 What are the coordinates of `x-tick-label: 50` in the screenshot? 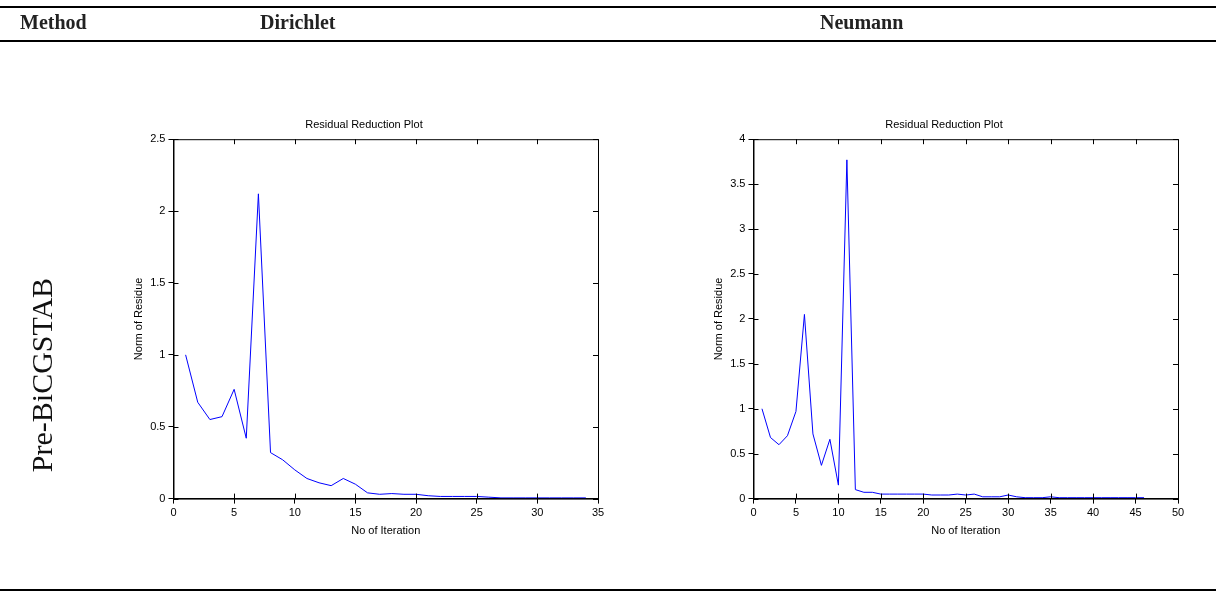 It's located at (1178, 512).